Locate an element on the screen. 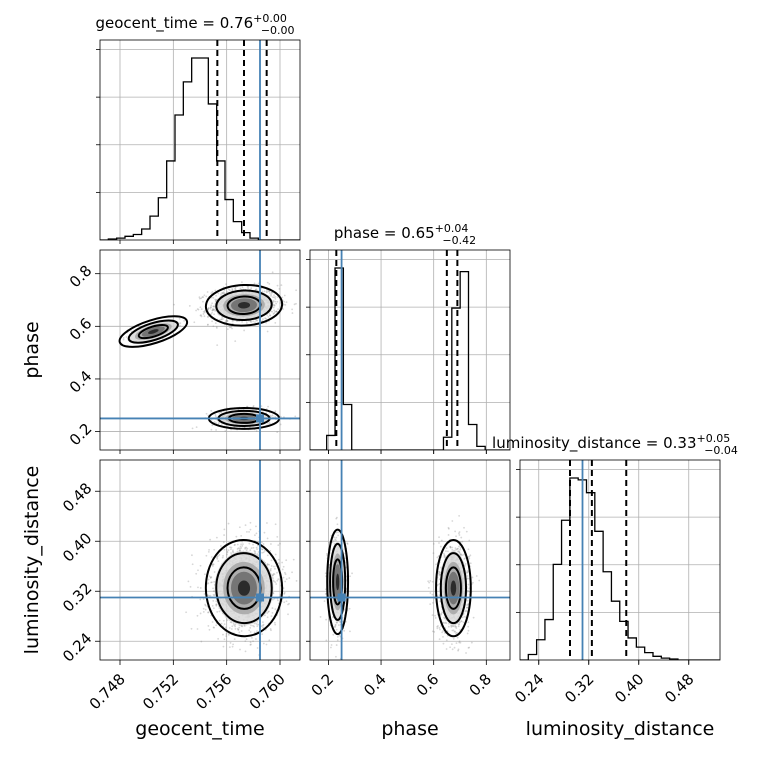 The height and width of the screenshot is (760, 760). histogram-phase is located at coordinates (410, 358).